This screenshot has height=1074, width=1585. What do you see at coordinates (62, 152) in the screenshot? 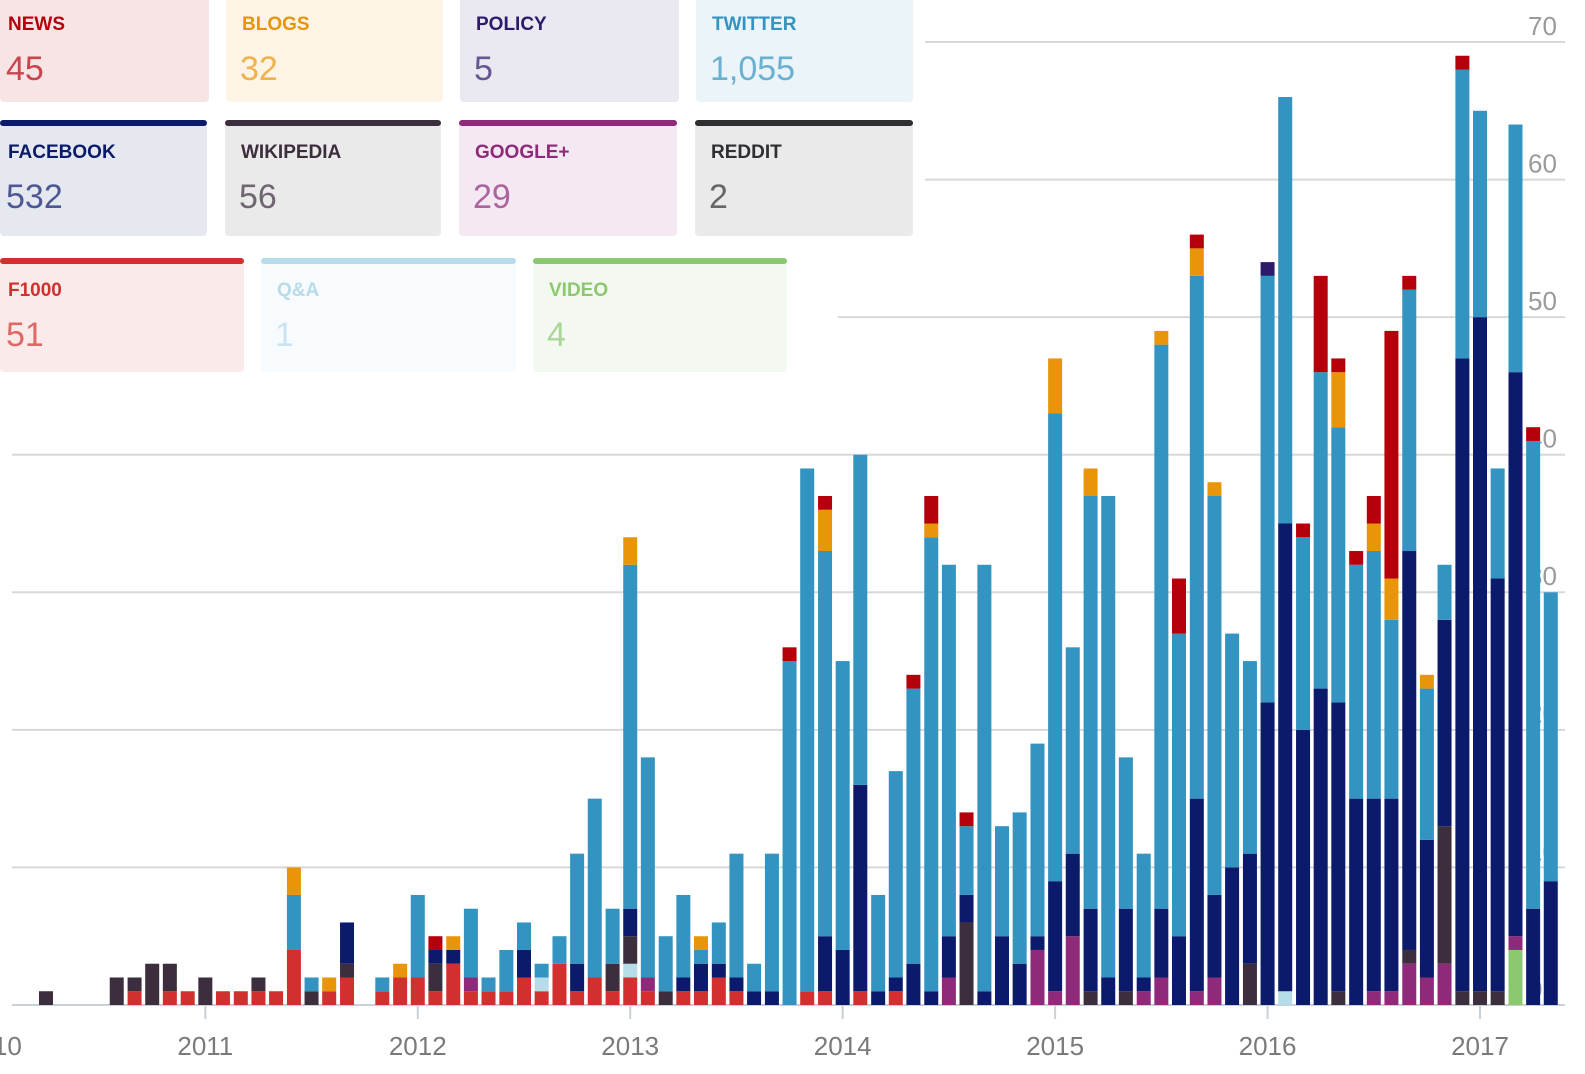
I see `card-label: FACEBOOK` at bounding box center [62, 152].